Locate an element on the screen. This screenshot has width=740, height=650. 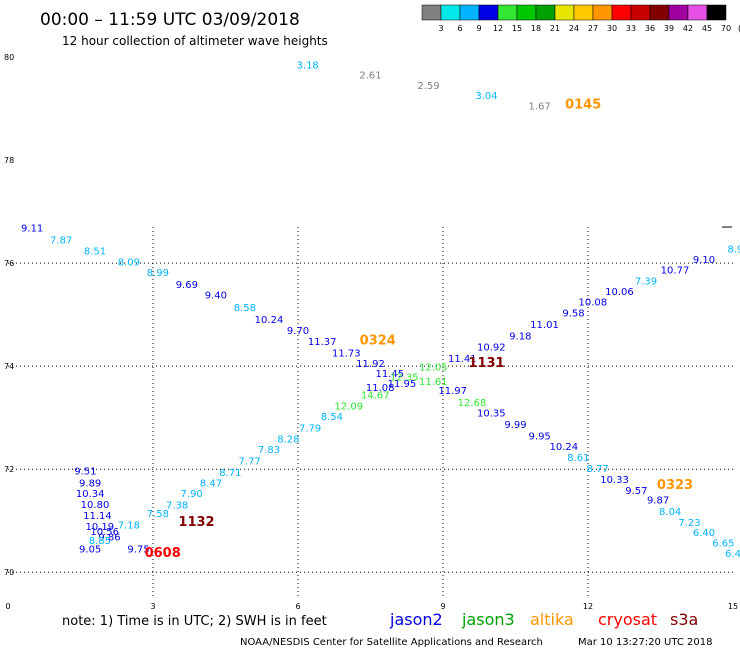
legend-label: 30 is located at coordinates (612, 28).